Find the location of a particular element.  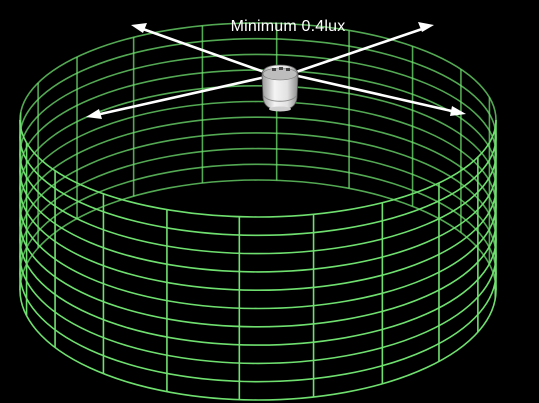

motion-sensor-icon is located at coordinates (280, 88).